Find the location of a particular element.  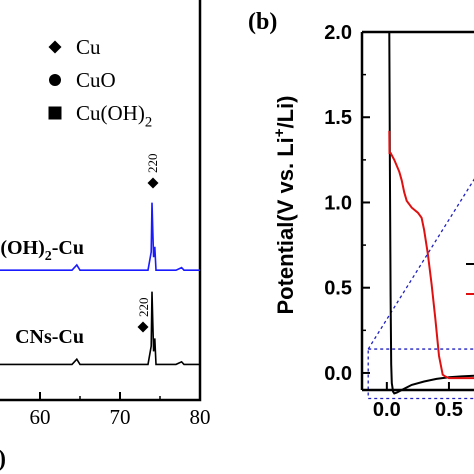

panel-label-b: (b) is located at coordinates (262, 22).